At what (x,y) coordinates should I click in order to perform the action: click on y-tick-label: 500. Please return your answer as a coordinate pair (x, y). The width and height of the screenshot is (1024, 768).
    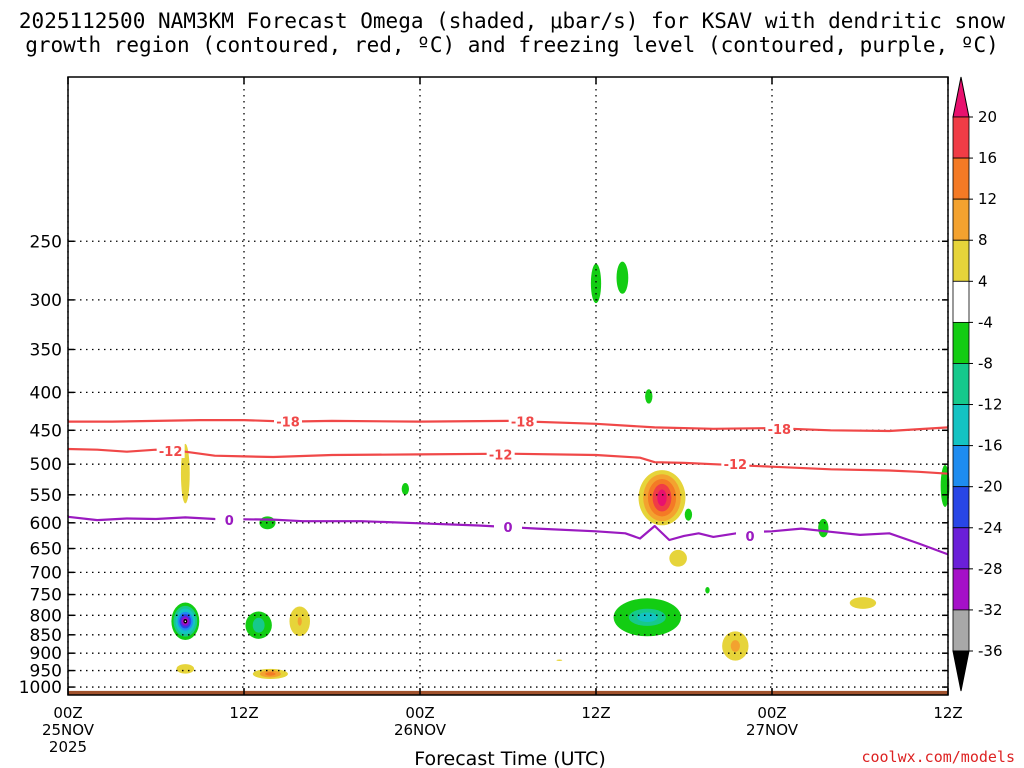
    Looking at the image, I should click on (46, 465).